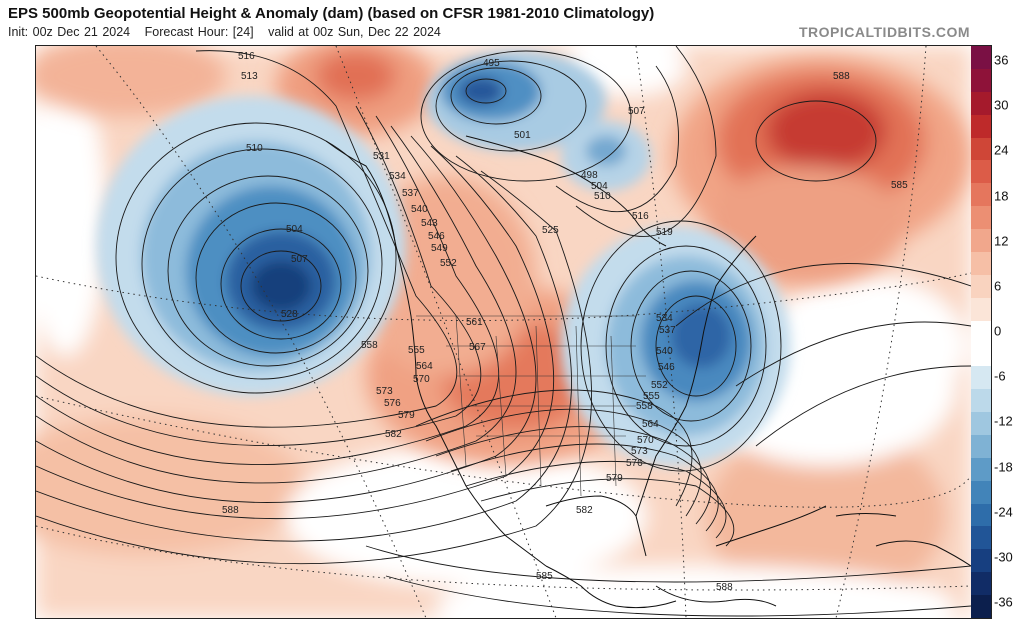  What do you see at coordinates (664, 232) in the screenshot?
I see `contour-label: 519` at bounding box center [664, 232].